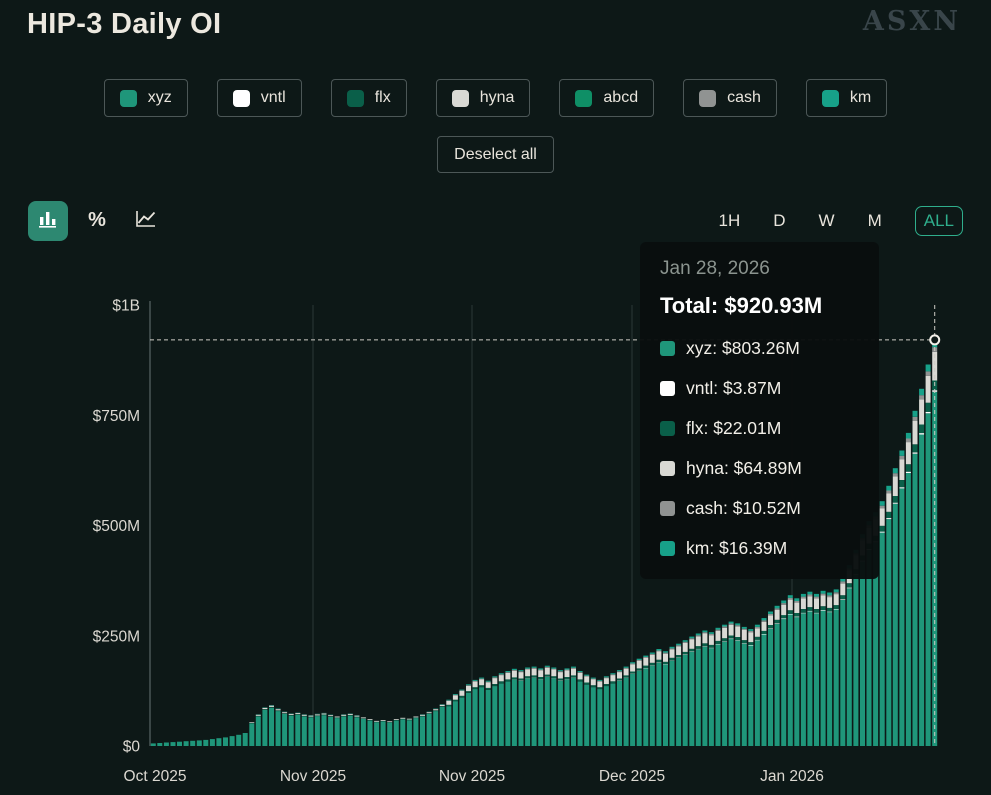 The width and height of the screenshot is (991, 795). What do you see at coordinates (145, 98) in the screenshot?
I see `token-filter-xyz: xyz` at bounding box center [145, 98].